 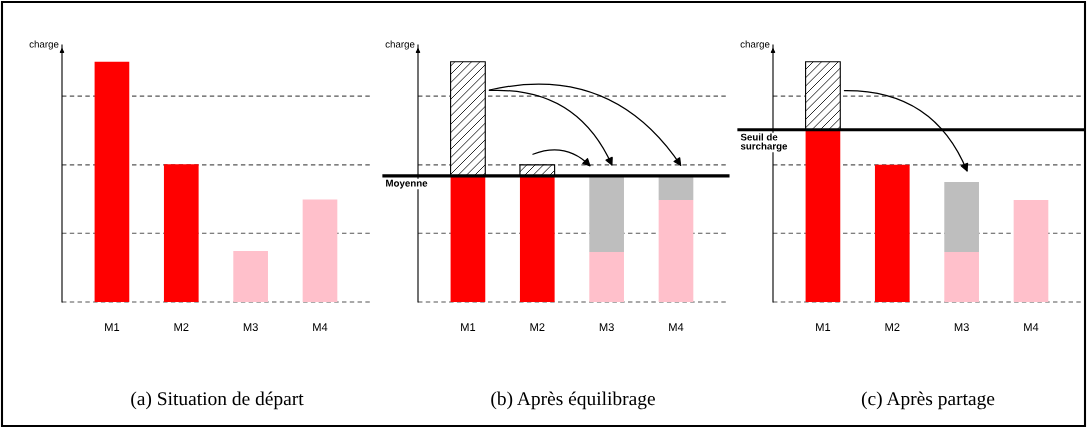 I want to click on x-axis-title: (c) Après partage, so click(x=928, y=400).